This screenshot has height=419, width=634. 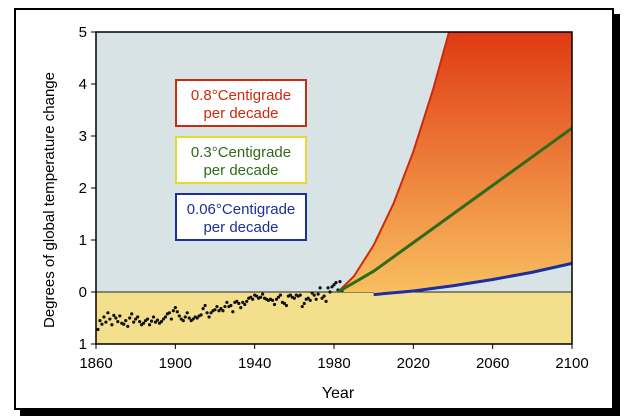 What do you see at coordinates (334, 318) in the screenshot?
I see `lower-background` at bounding box center [334, 318].